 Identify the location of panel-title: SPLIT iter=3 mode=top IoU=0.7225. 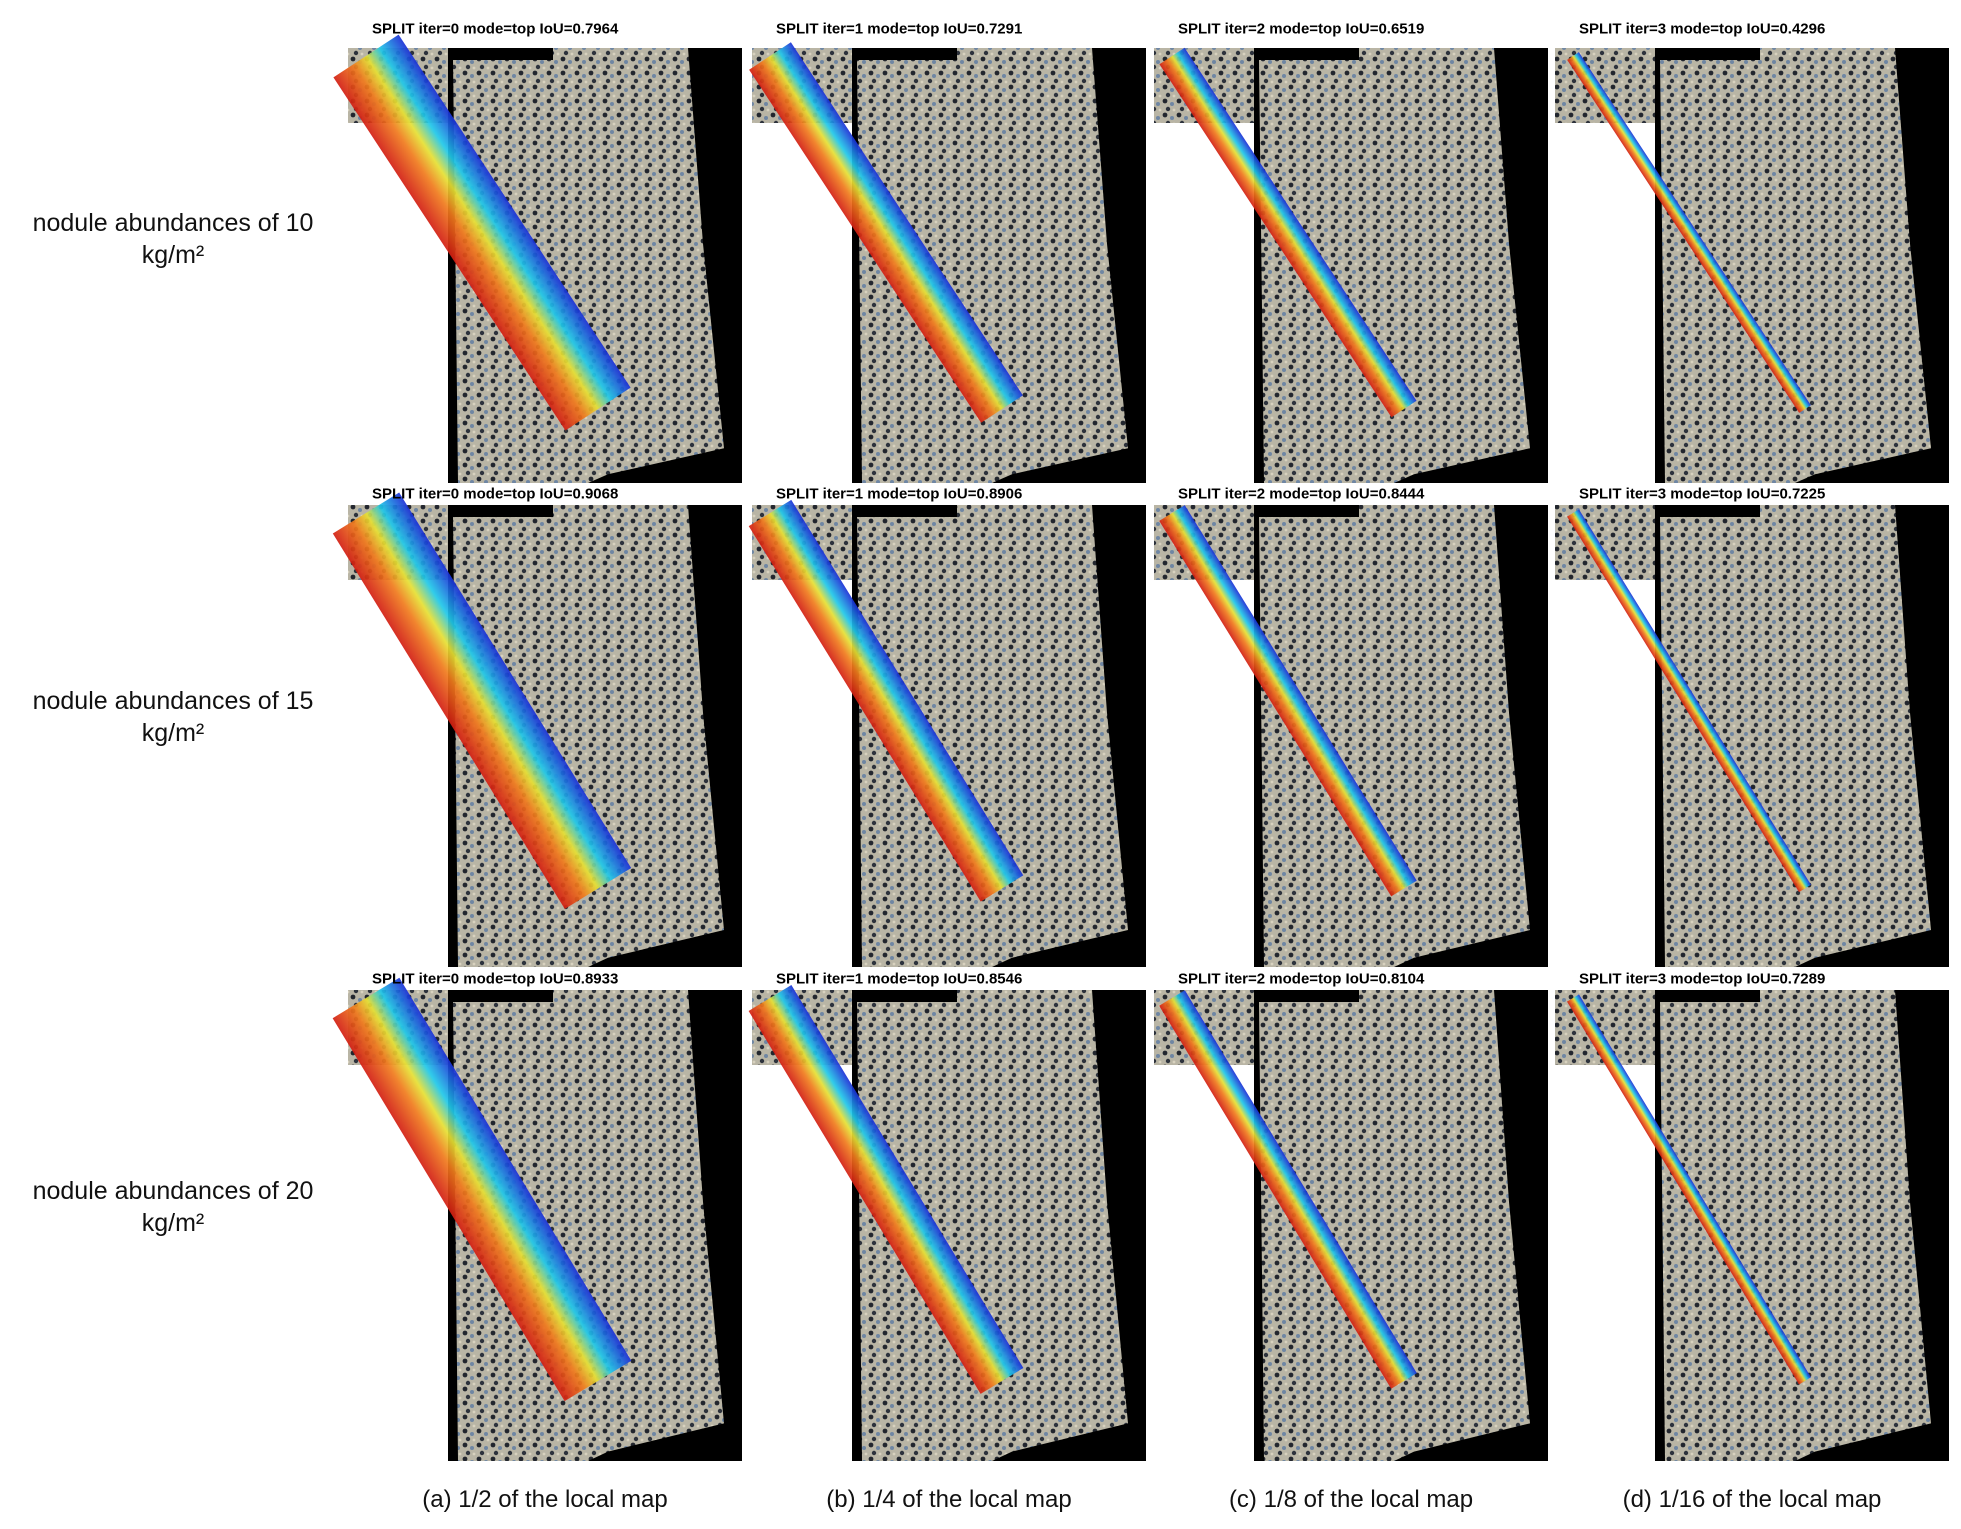
(1702, 494).